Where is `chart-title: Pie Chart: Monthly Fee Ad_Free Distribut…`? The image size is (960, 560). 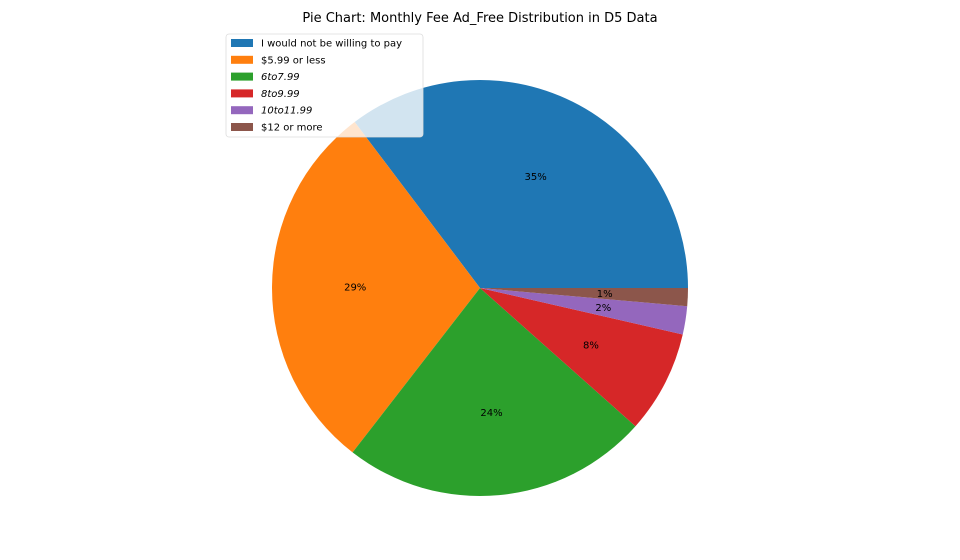 chart-title: Pie Chart: Monthly Fee Ad_Free Distribut… is located at coordinates (479, 18).